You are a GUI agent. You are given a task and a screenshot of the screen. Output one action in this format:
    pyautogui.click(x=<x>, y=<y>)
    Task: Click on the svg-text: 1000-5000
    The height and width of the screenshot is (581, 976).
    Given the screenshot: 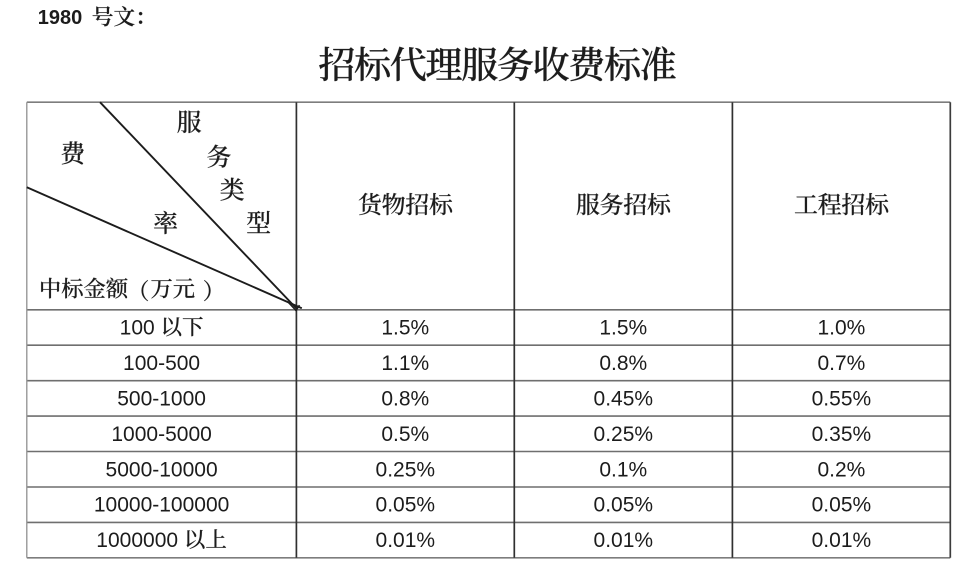 What is the action you would take?
    pyautogui.click(x=161, y=434)
    